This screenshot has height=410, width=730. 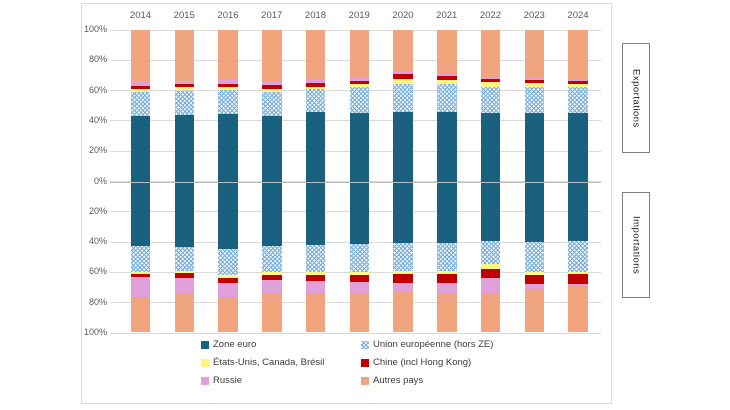 I want to click on zero-axis-line, so click(x=355, y=182).